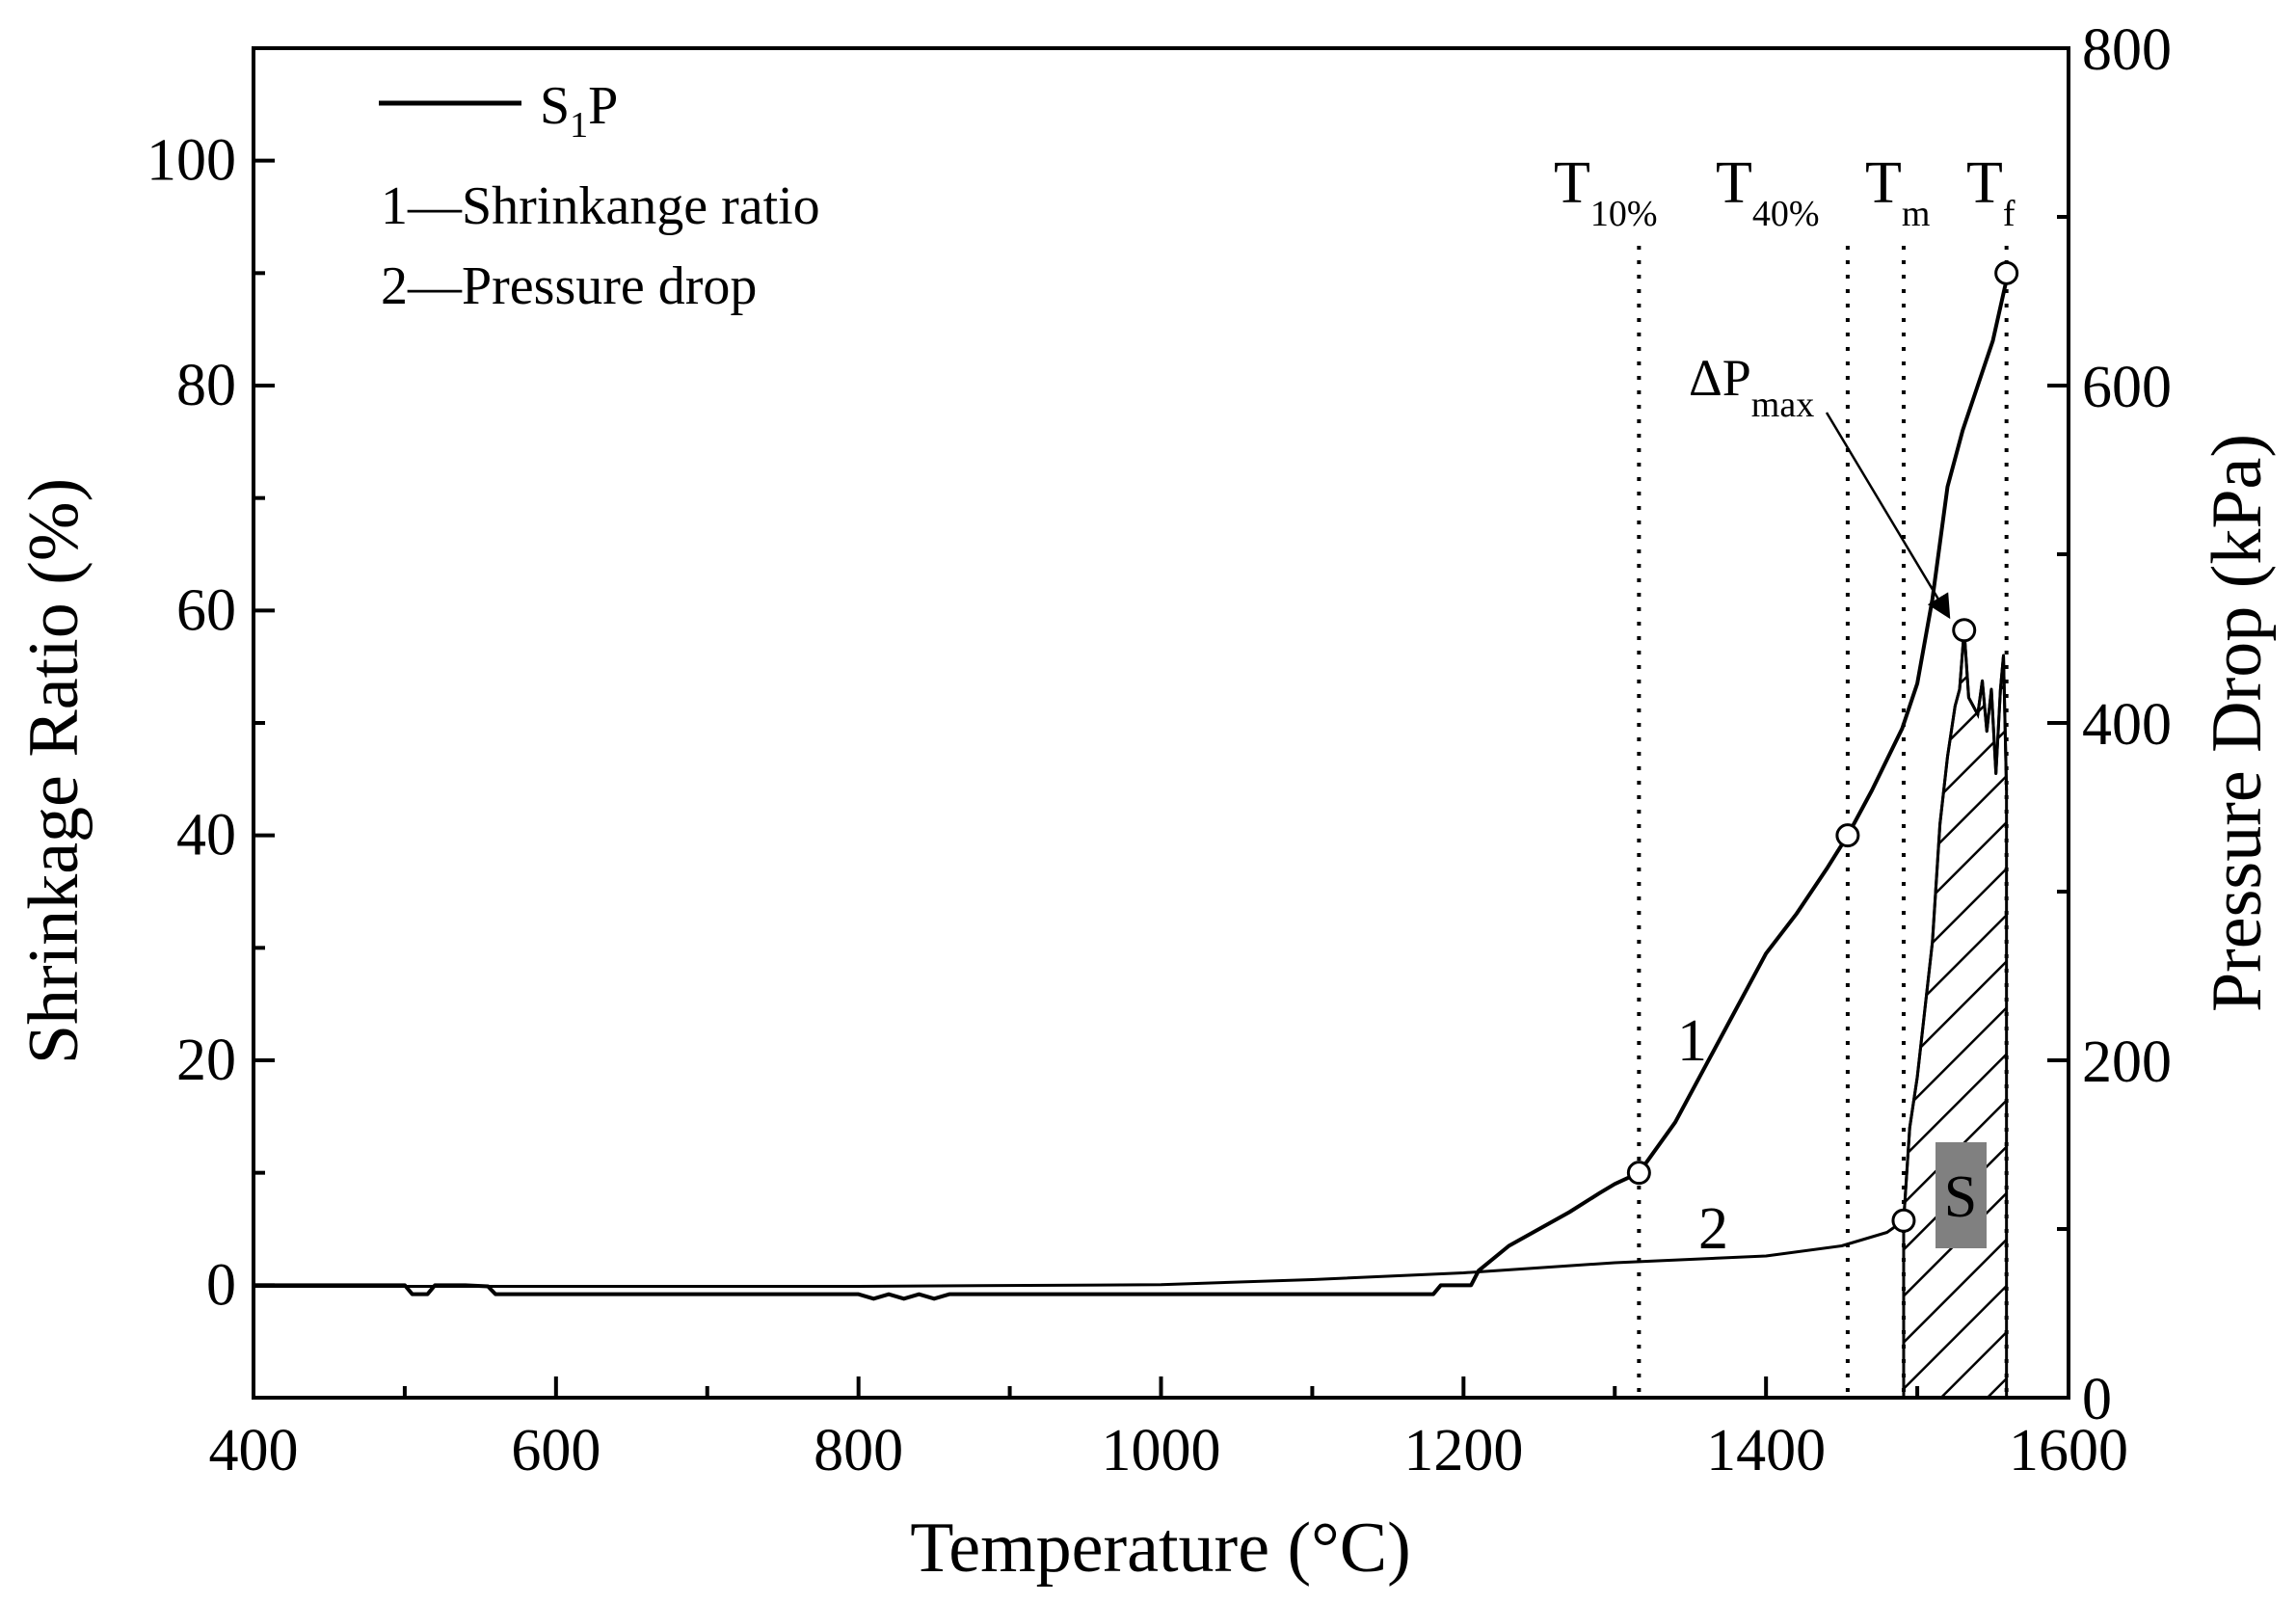 Image resolution: width=2296 pixels, height=1603 pixels. Describe the element at coordinates (1820, 484) in the screenshot. I see `dp-max-annotation: ΔPmax` at that location.